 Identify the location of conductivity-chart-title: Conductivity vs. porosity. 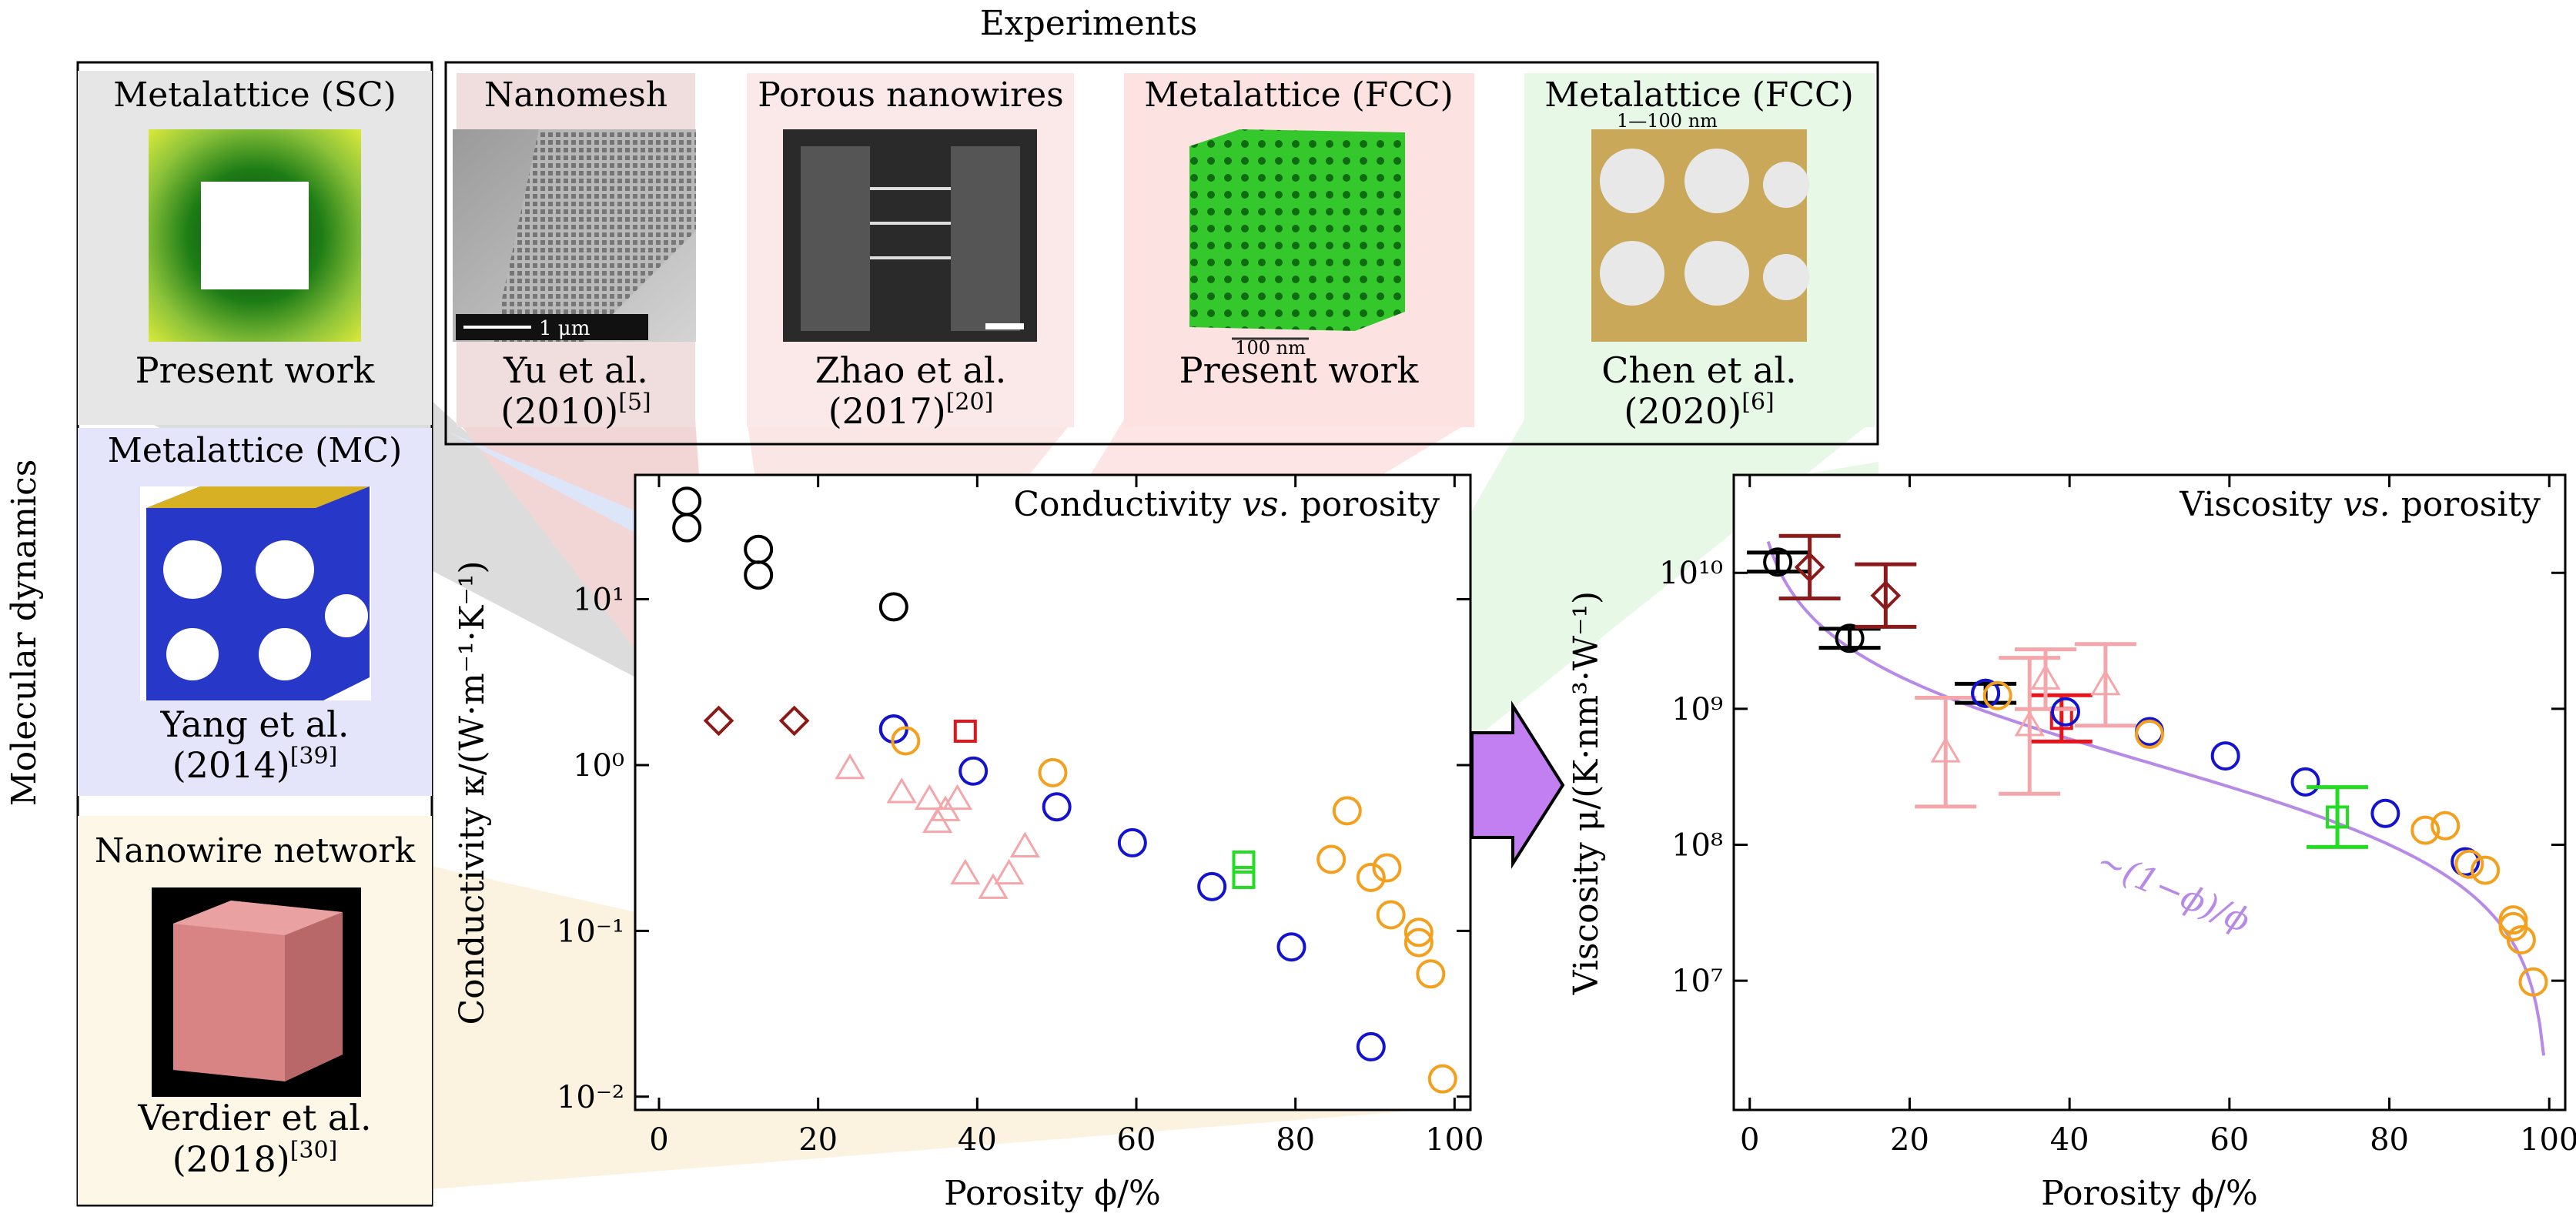
(1226, 505).